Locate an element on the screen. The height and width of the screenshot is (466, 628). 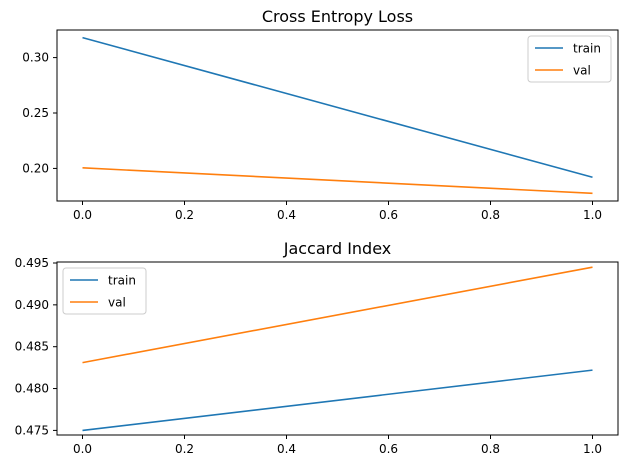
y-axis: 0.20 0.25 0.30 is located at coordinates (39, 113).